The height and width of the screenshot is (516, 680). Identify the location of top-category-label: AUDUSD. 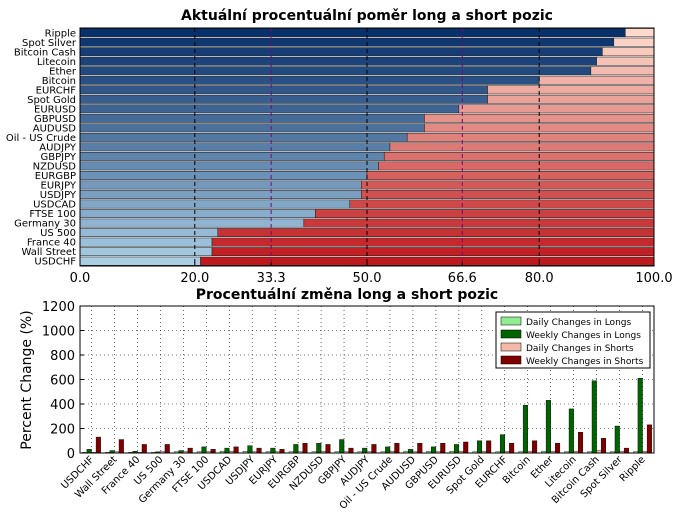
(55, 128).